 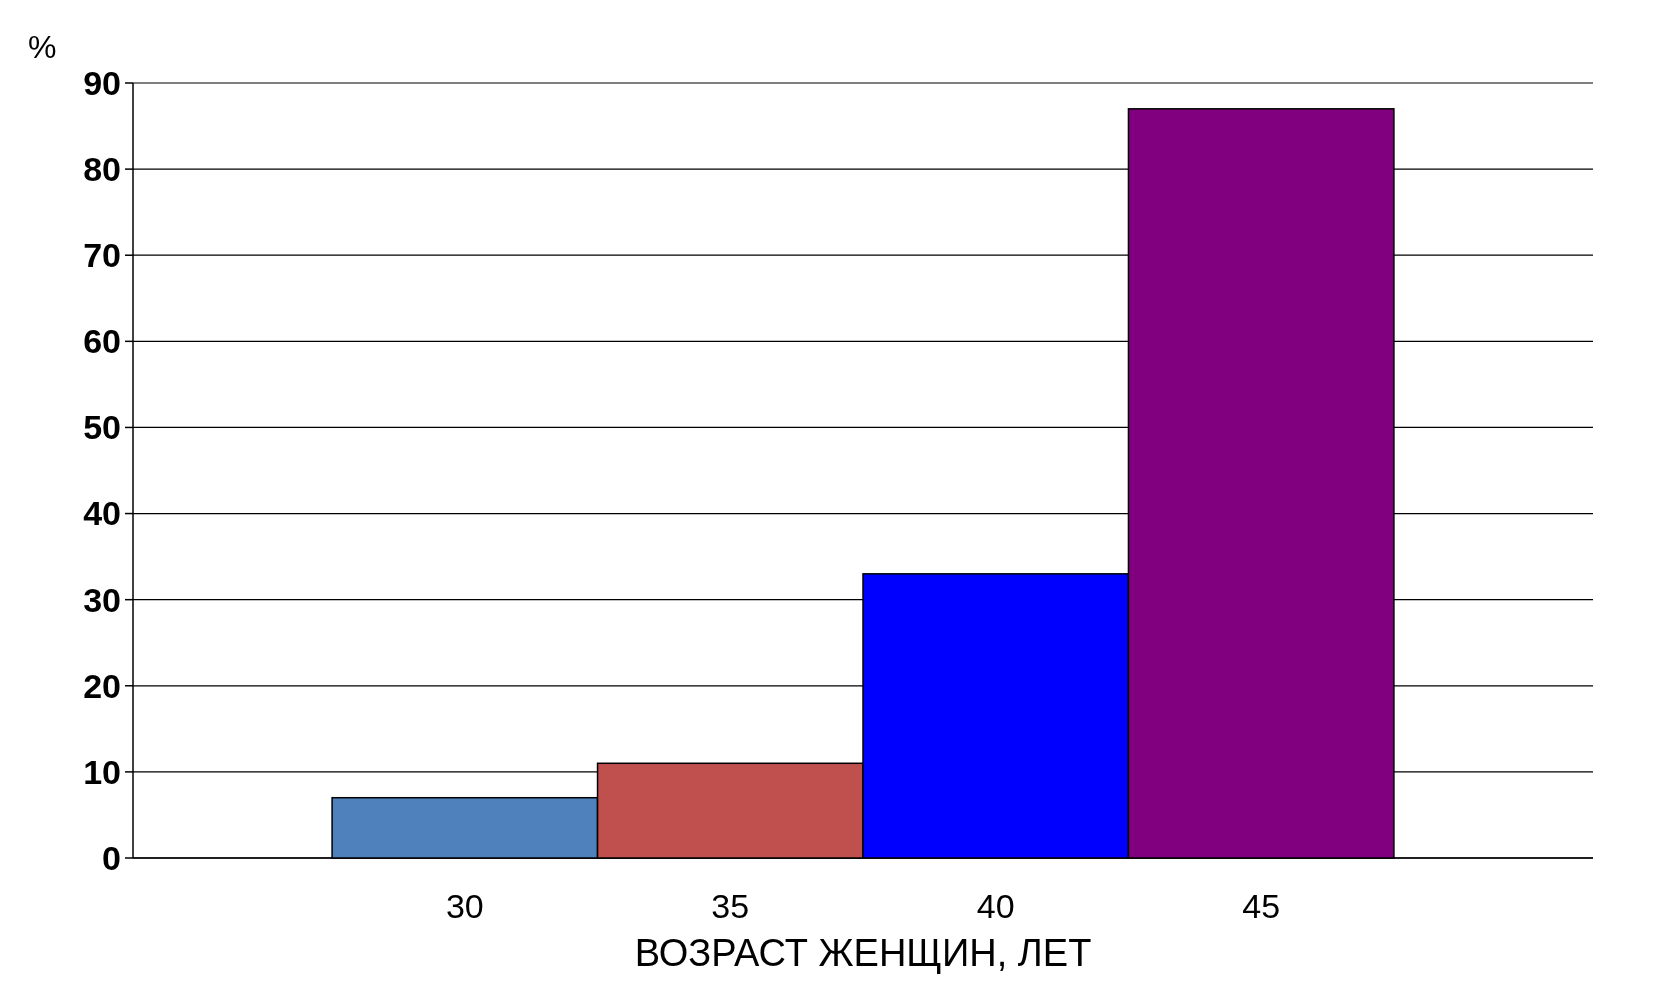 What do you see at coordinates (102, 771) in the screenshot?
I see `y-tick-label: 10` at bounding box center [102, 771].